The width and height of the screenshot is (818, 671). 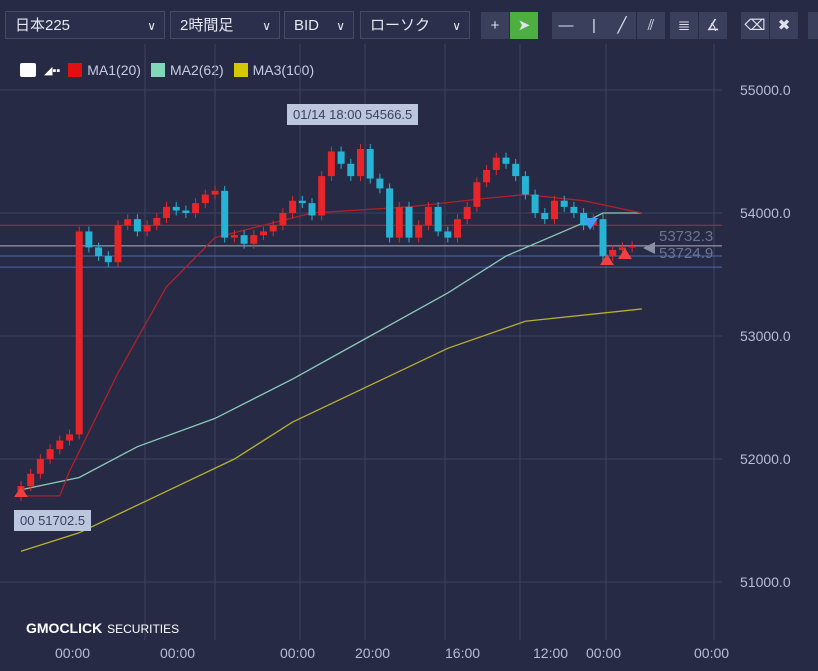 I want to click on price-type-select: BID ∨, so click(x=319, y=25).